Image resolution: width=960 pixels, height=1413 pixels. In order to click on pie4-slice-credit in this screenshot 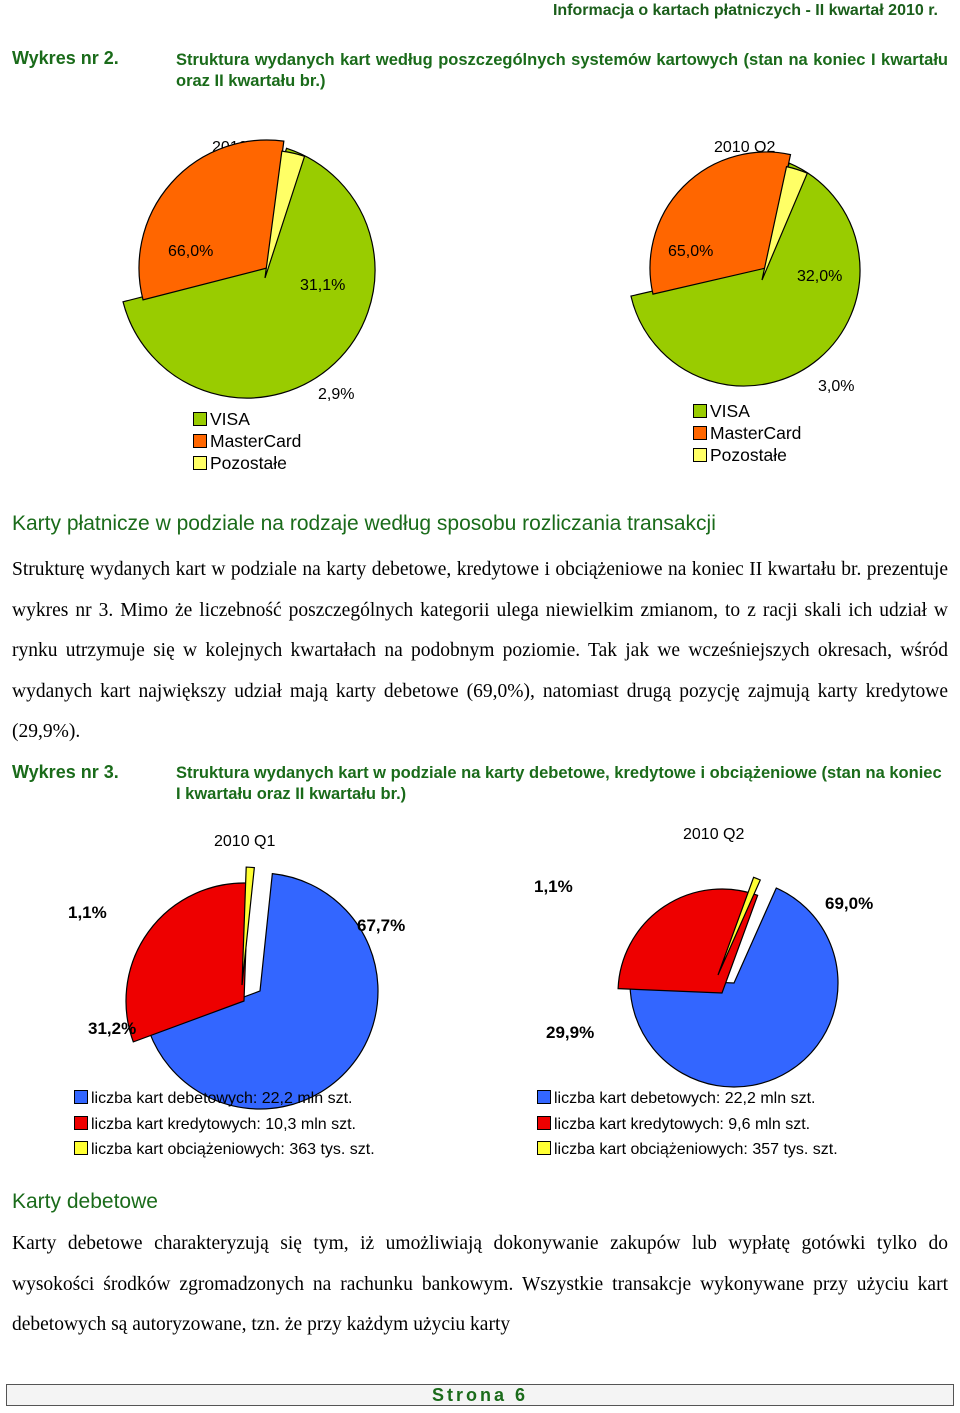, I will do `click(688, 941)`.